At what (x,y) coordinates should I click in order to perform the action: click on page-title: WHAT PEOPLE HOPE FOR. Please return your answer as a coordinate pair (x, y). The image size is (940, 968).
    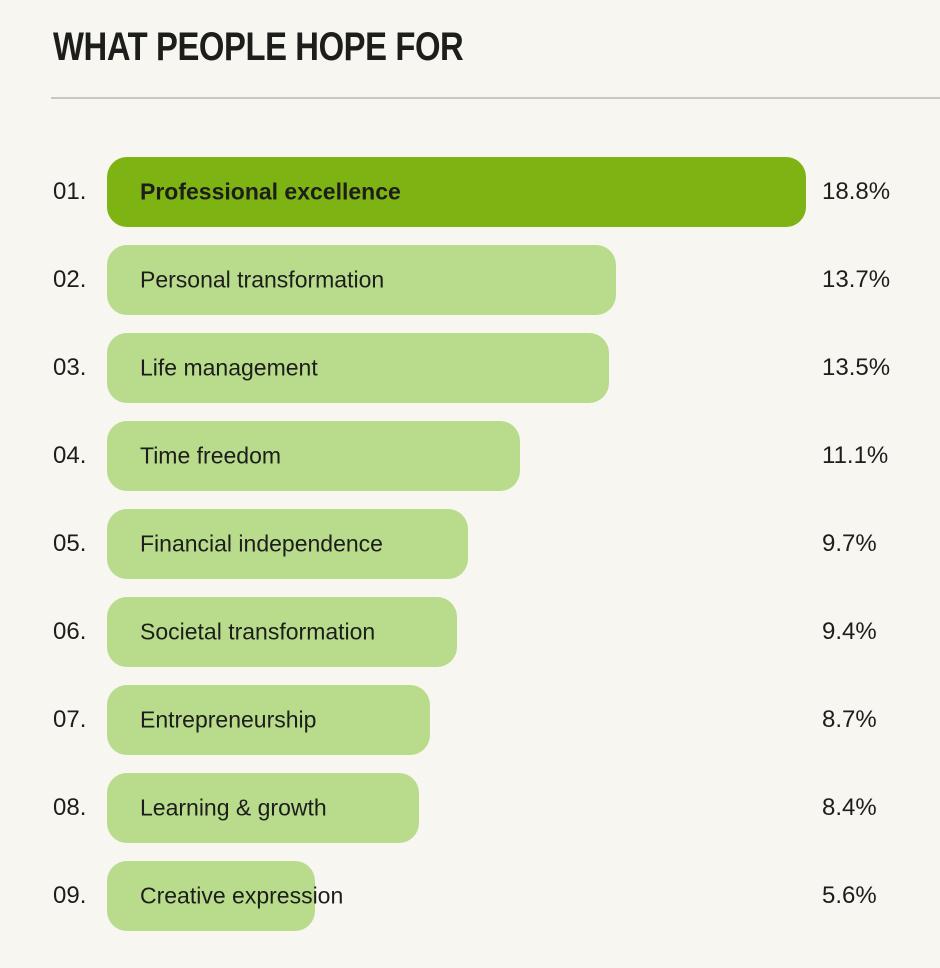
    Looking at the image, I should click on (258, 47).